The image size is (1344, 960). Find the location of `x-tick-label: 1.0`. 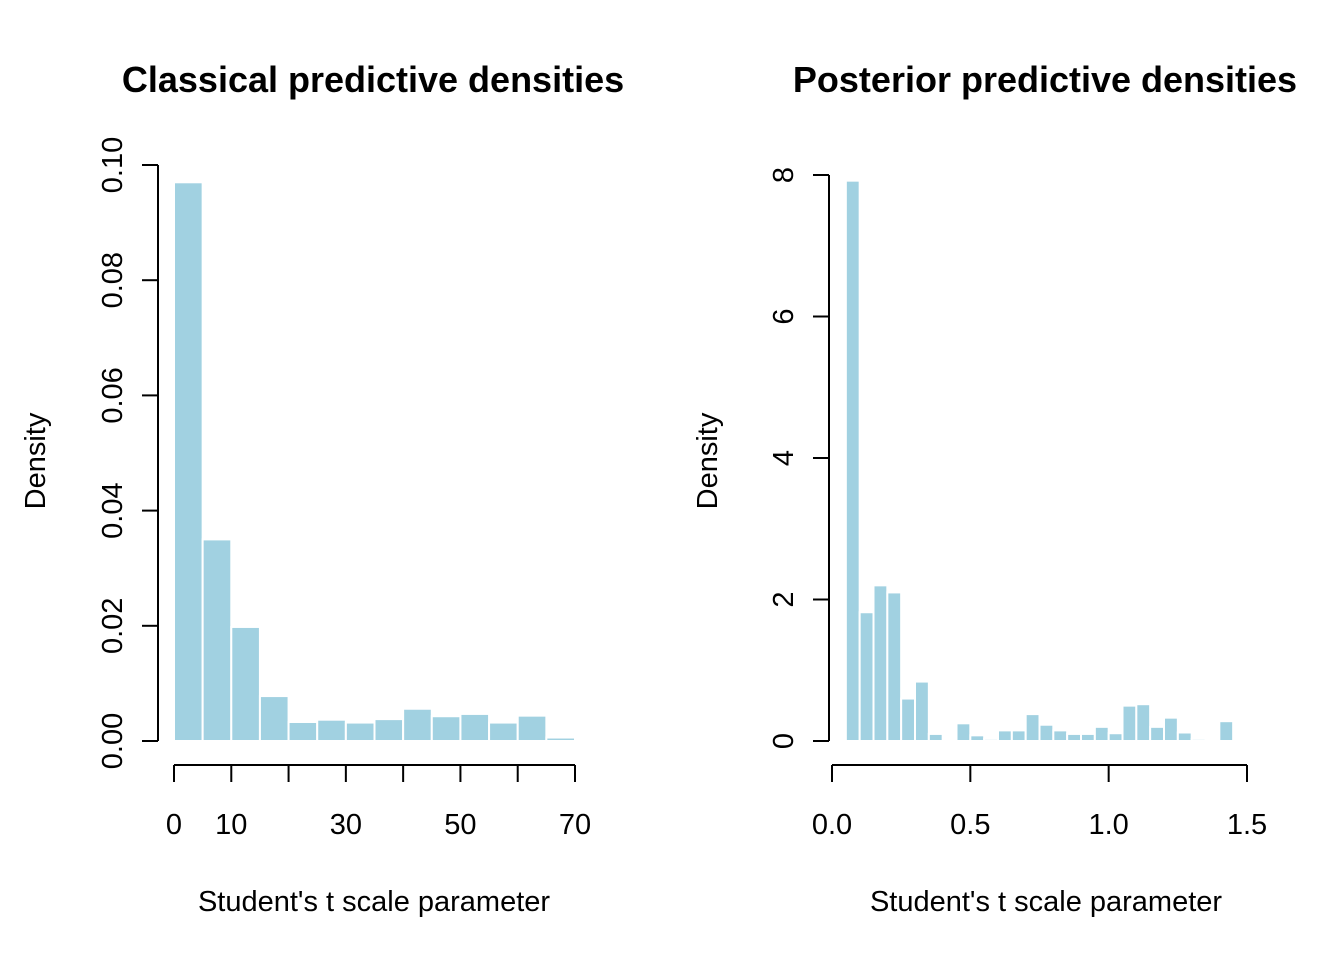

x-tick-label: 1.0 is located at coordinates (1109, 825).